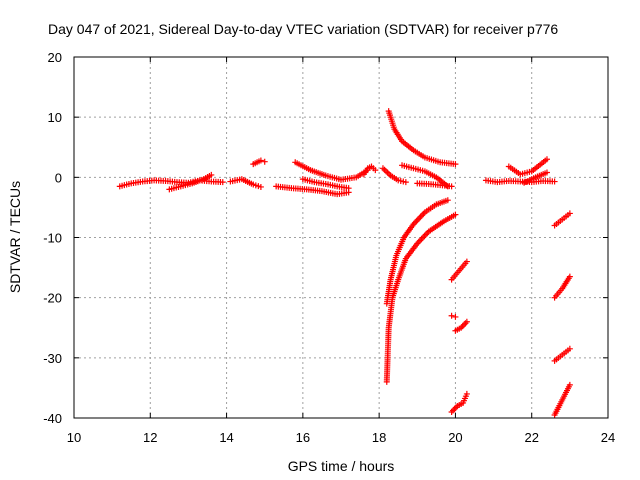 Image resolution: width=640 pixels, height=480 pixels. I want to click on x-tick-label: 16, so click(303, 437).